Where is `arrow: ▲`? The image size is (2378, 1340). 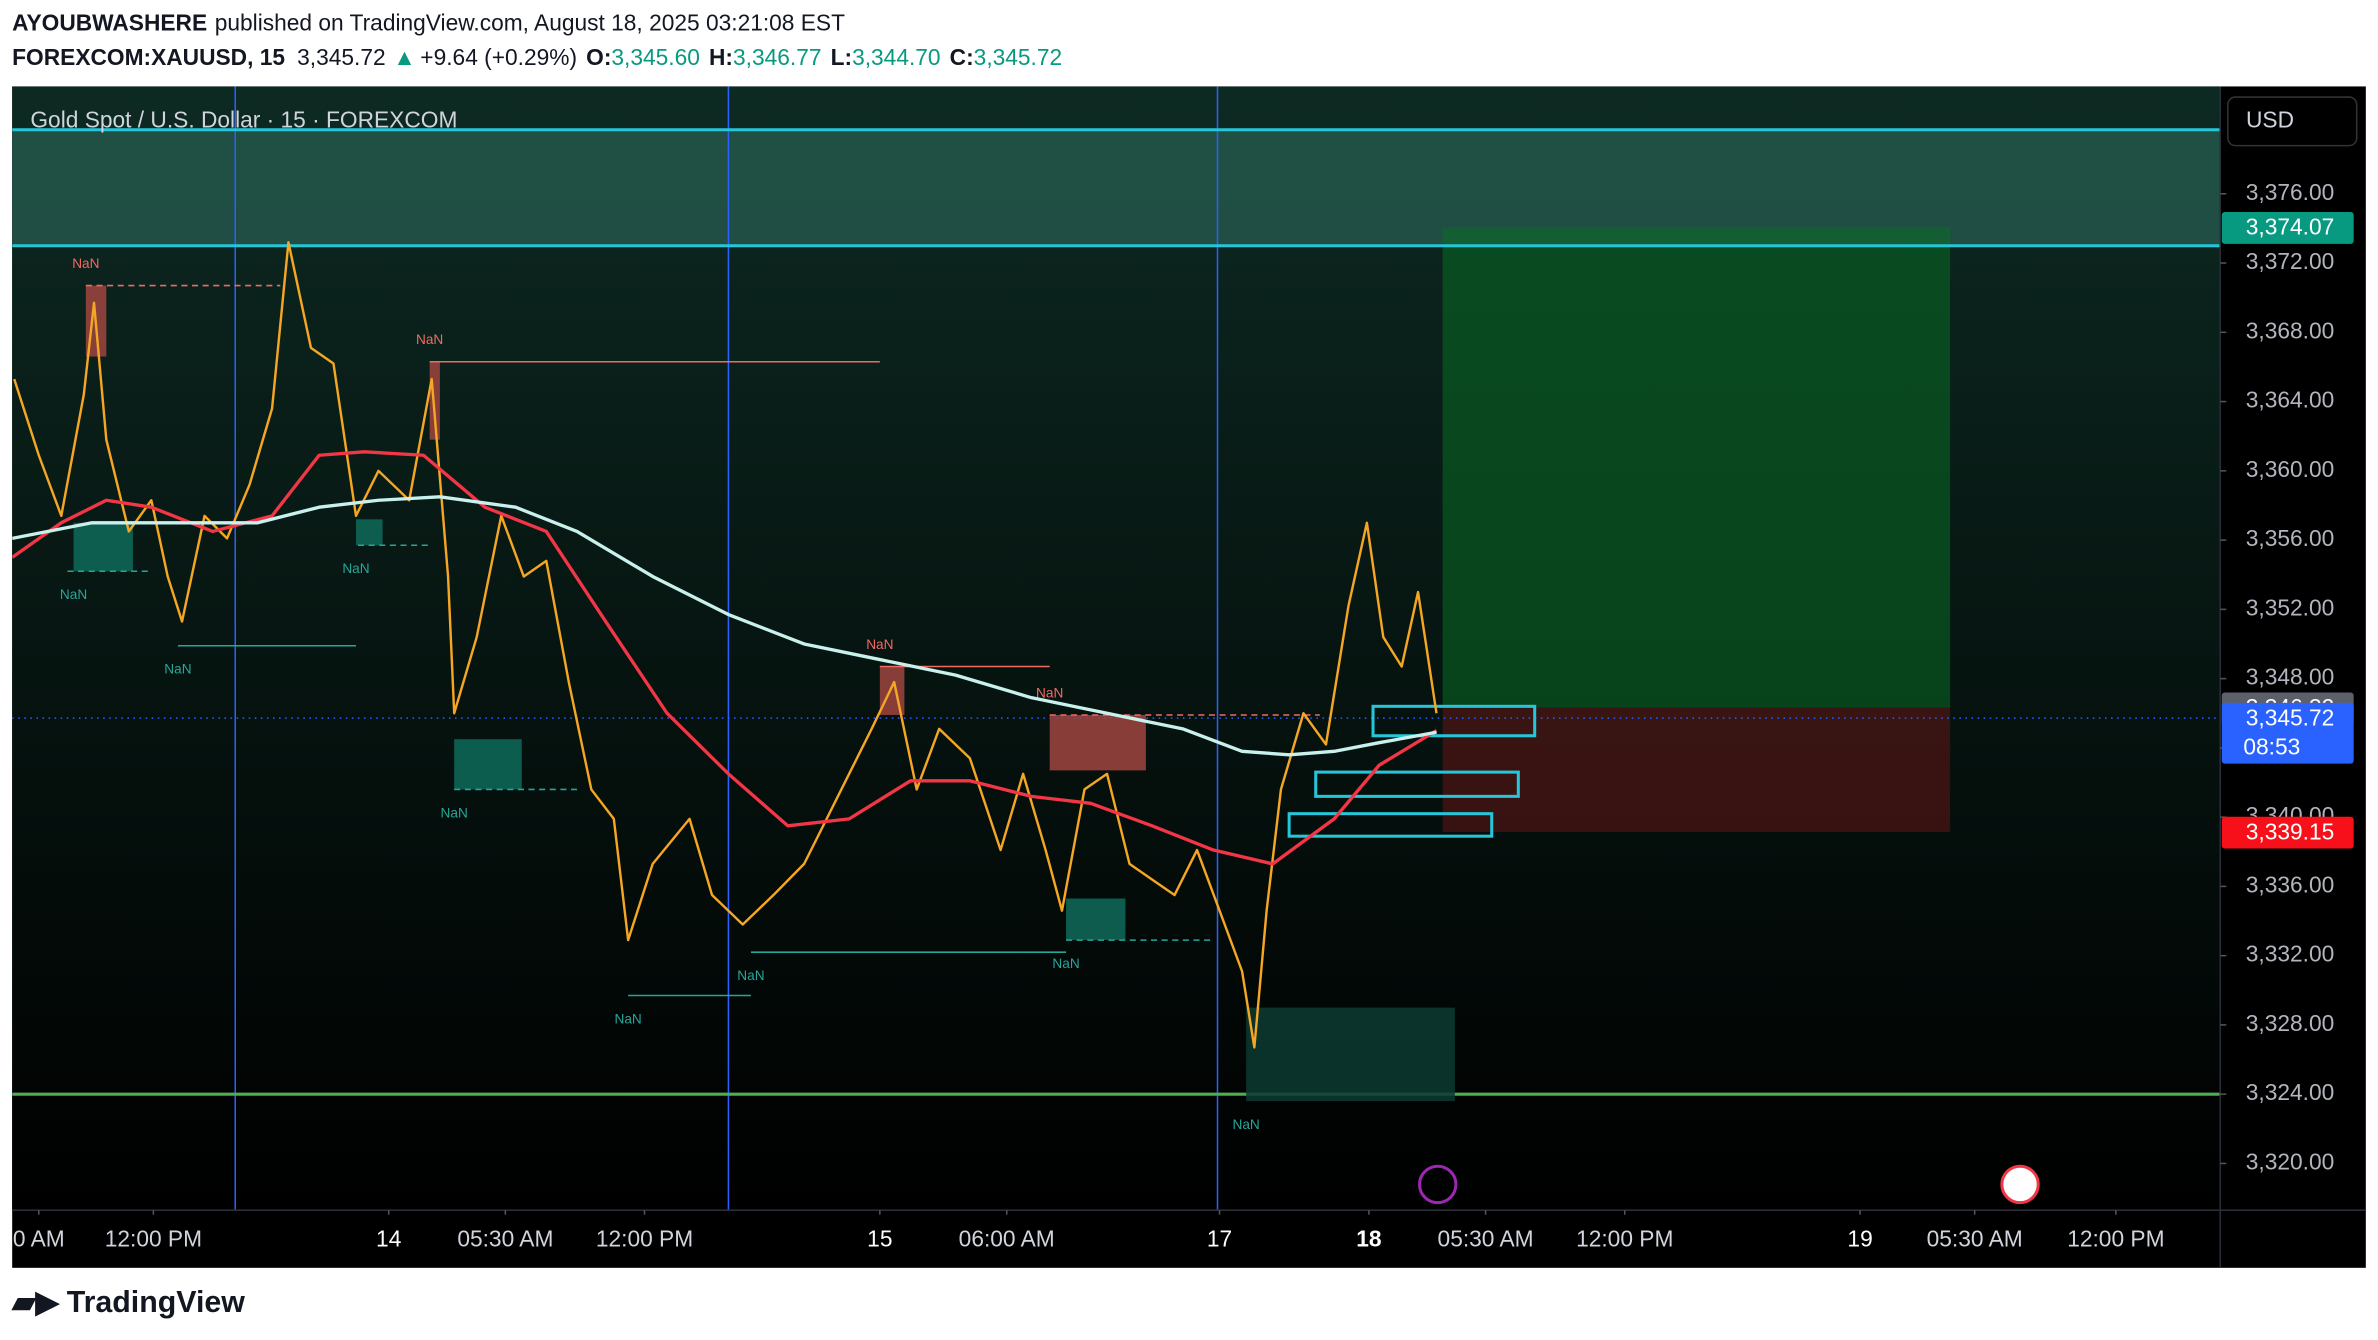
arrow: ▲ is located at coordinates (404, 57).